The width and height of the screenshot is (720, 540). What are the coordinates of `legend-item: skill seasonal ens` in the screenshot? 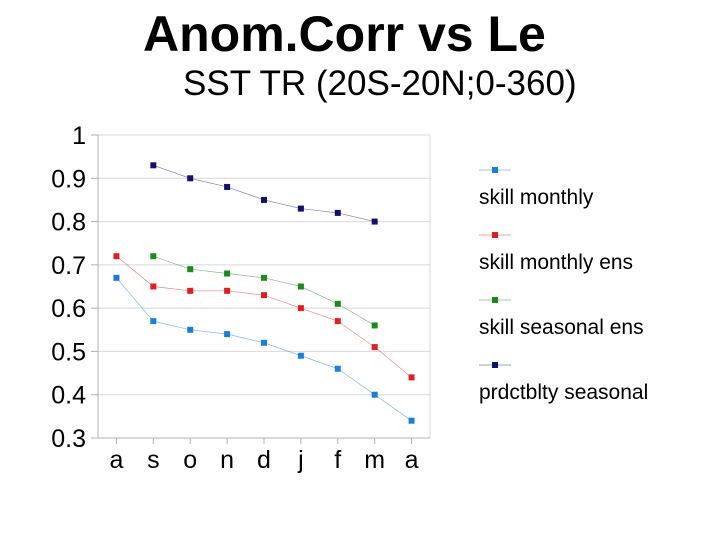 It's located at (561, 318).